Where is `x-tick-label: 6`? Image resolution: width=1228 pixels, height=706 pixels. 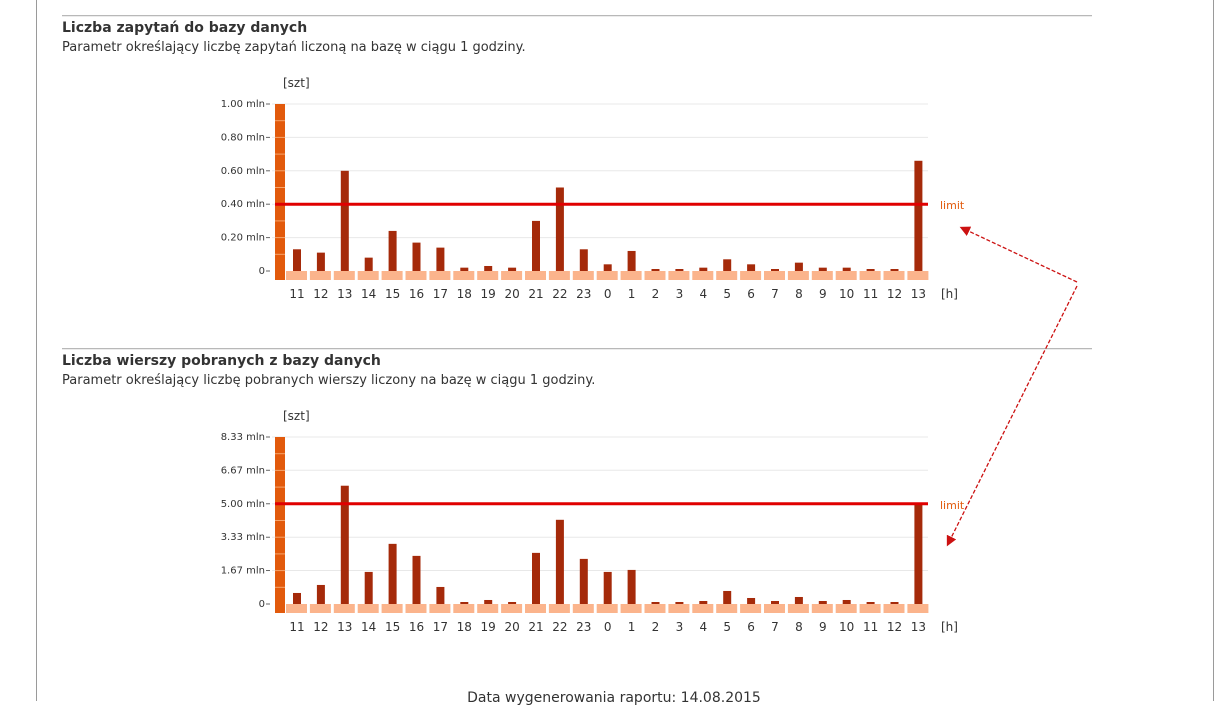 x-tick-label: 6 is located at coordinates (751, 627).